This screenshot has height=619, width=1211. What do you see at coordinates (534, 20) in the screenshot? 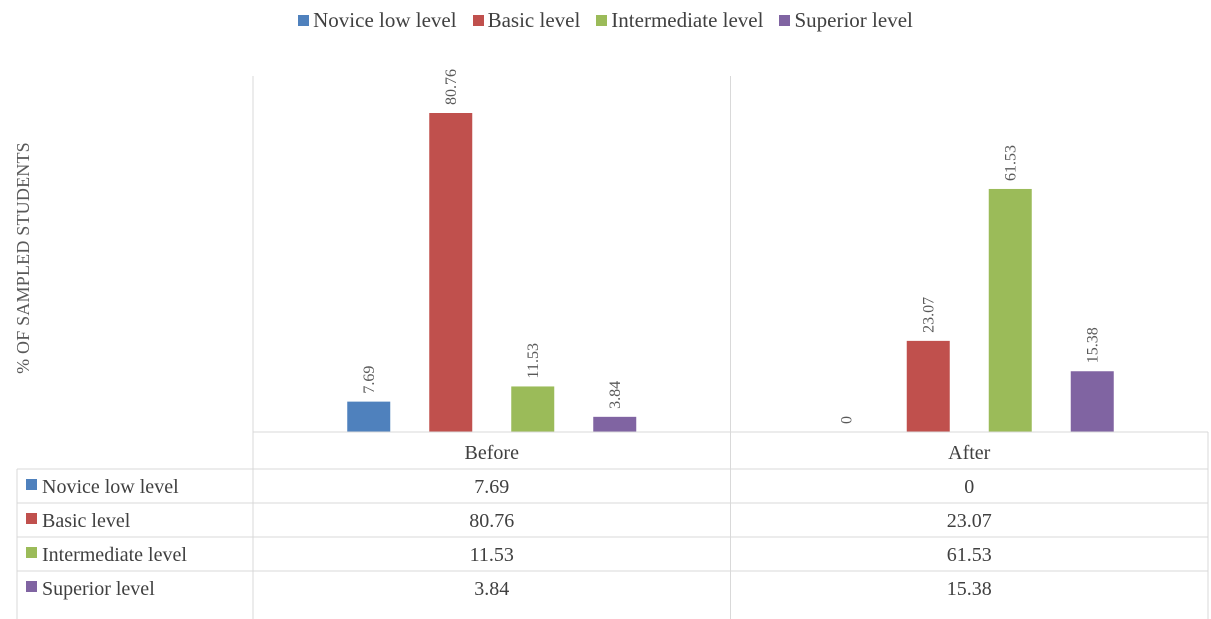
I see `legend-label: Basic level` at bounding box center [534, 20].